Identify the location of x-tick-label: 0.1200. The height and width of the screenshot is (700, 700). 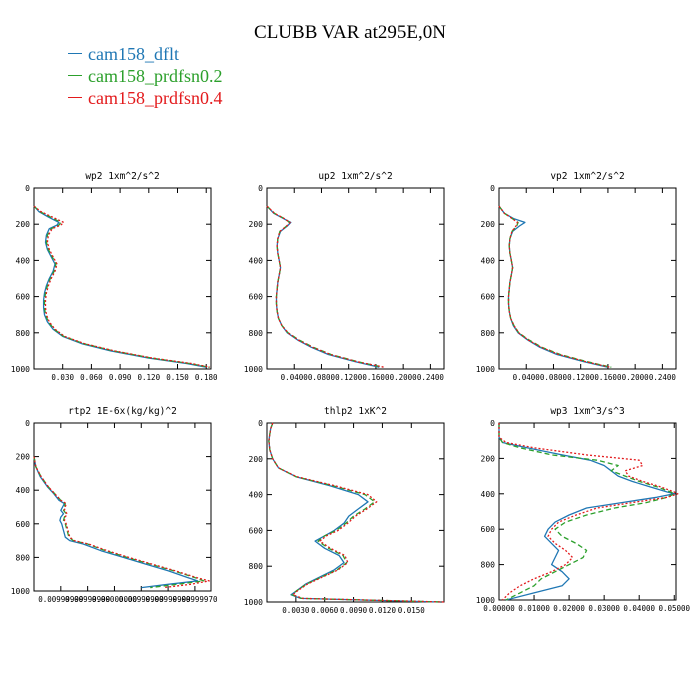
(581, 377).